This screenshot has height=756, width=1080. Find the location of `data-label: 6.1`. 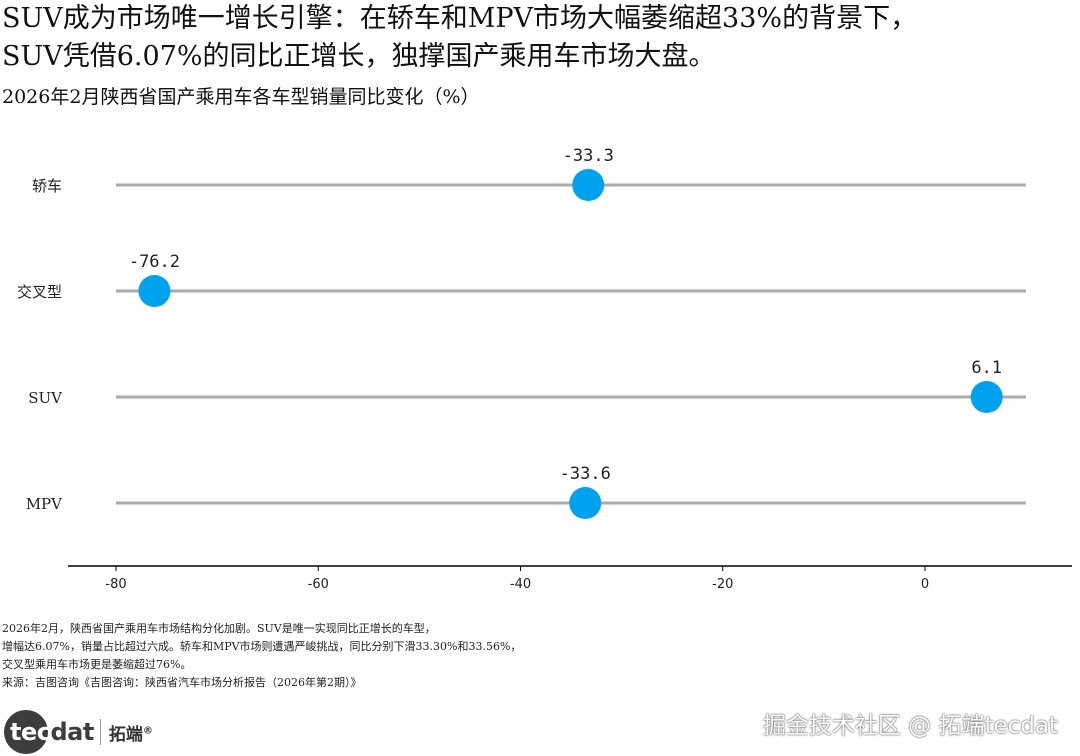

data-label: 6.1 is located at coordinates (986, 368).